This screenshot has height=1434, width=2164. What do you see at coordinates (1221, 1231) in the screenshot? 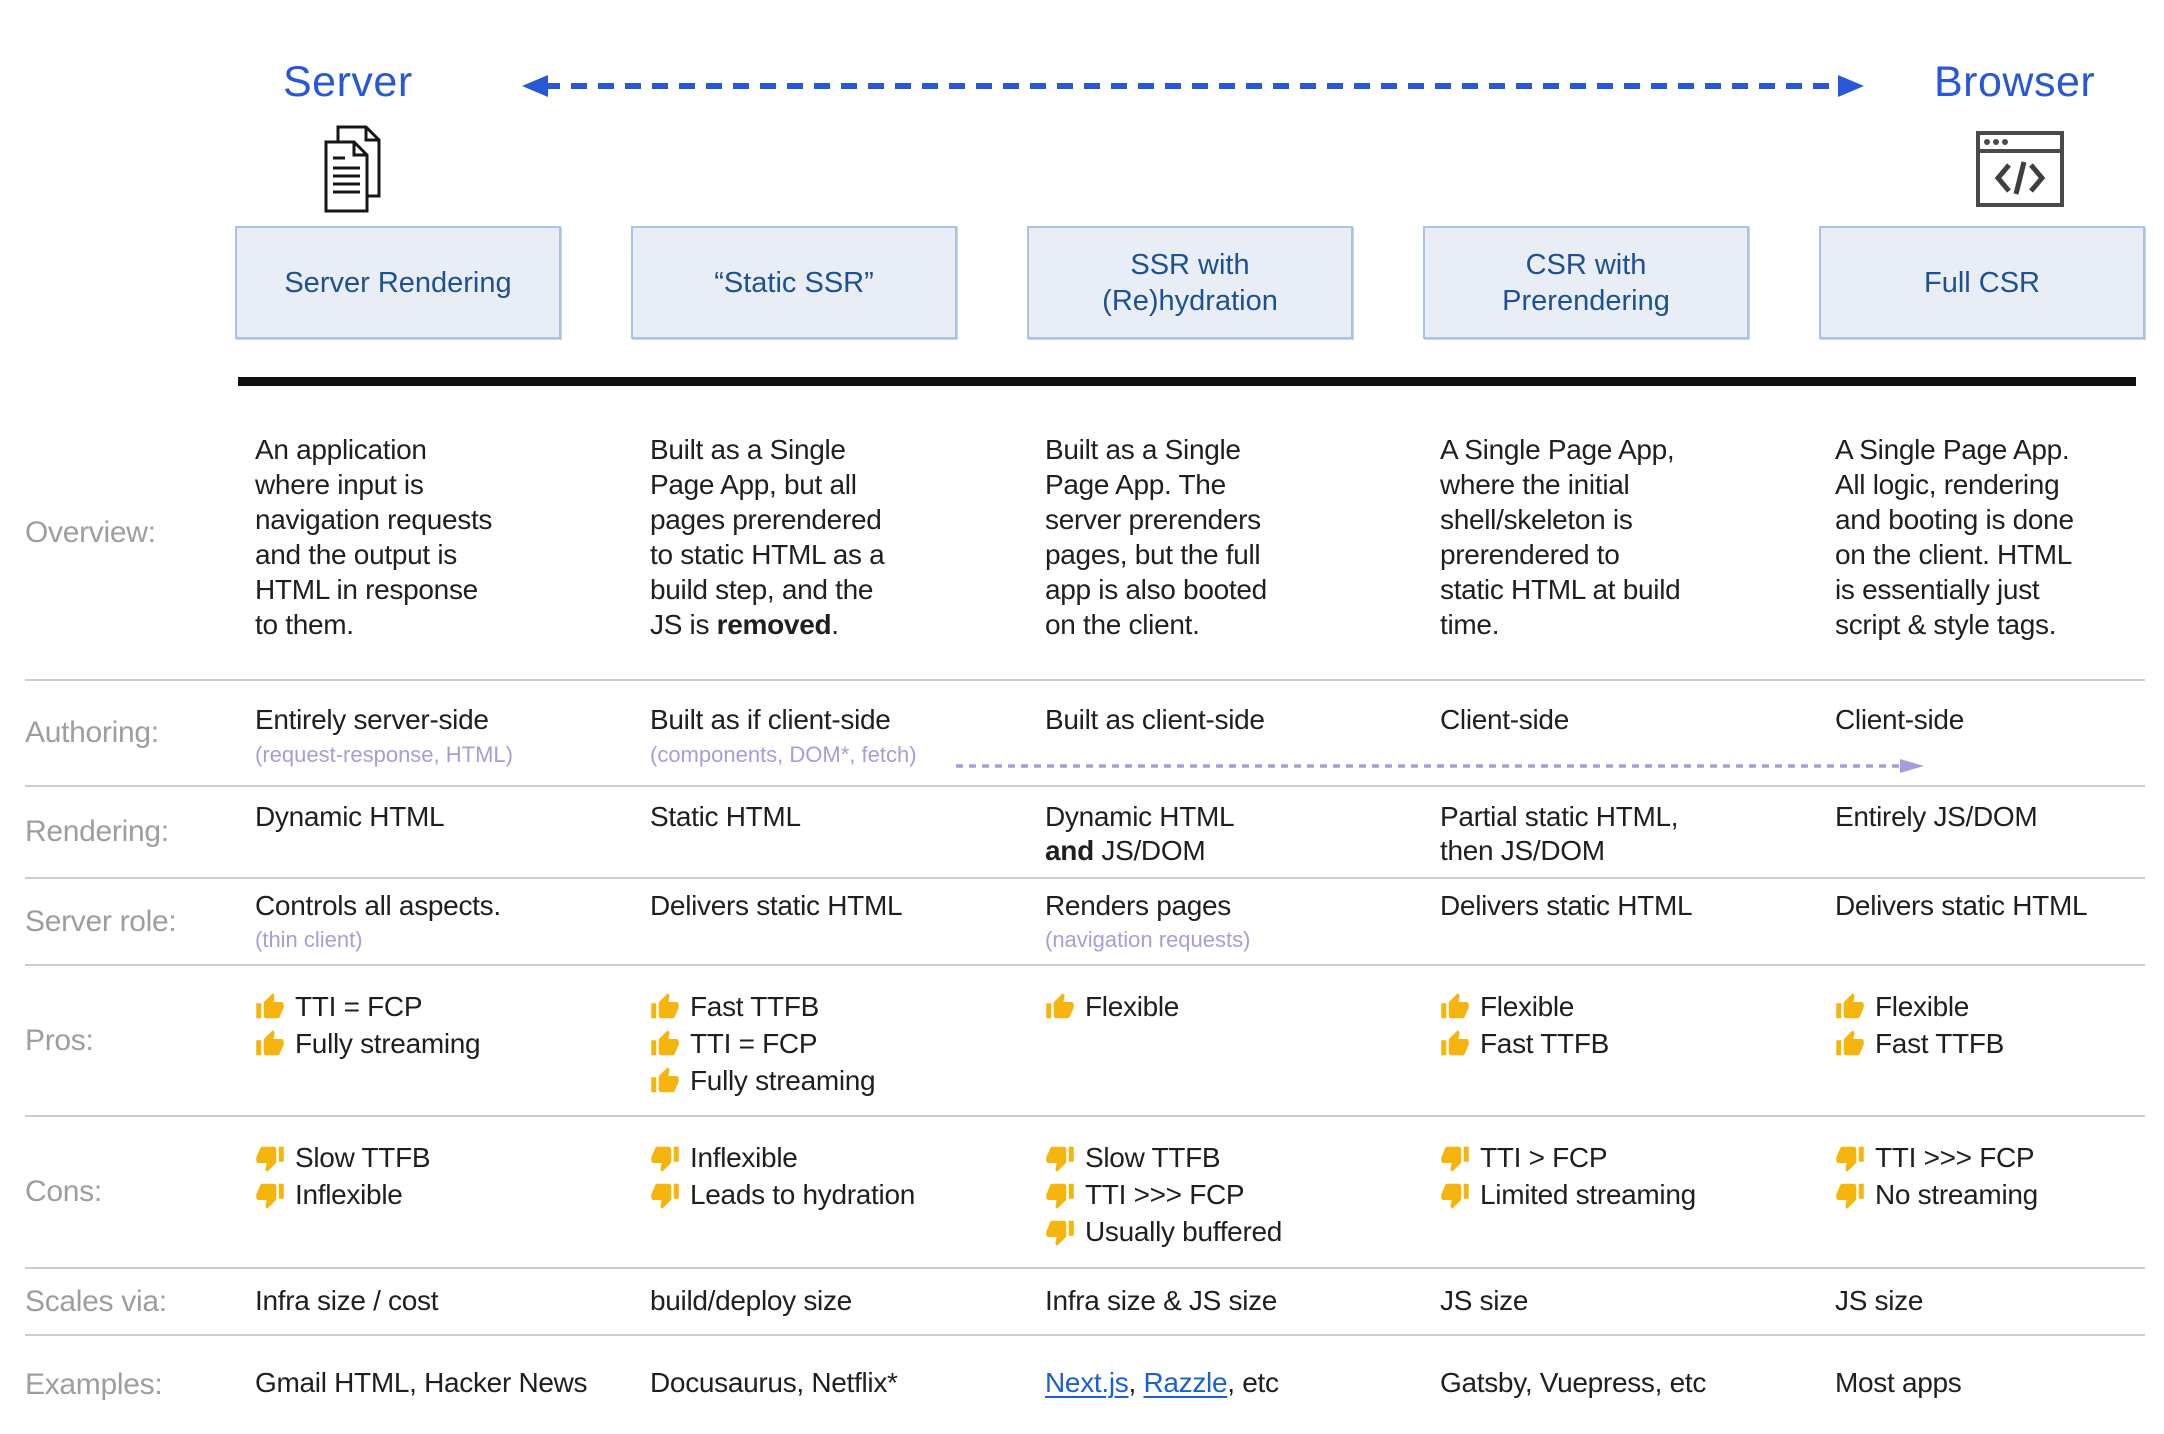
I see `con-item: Usually buffered` at bounding box center [1221, 1231].